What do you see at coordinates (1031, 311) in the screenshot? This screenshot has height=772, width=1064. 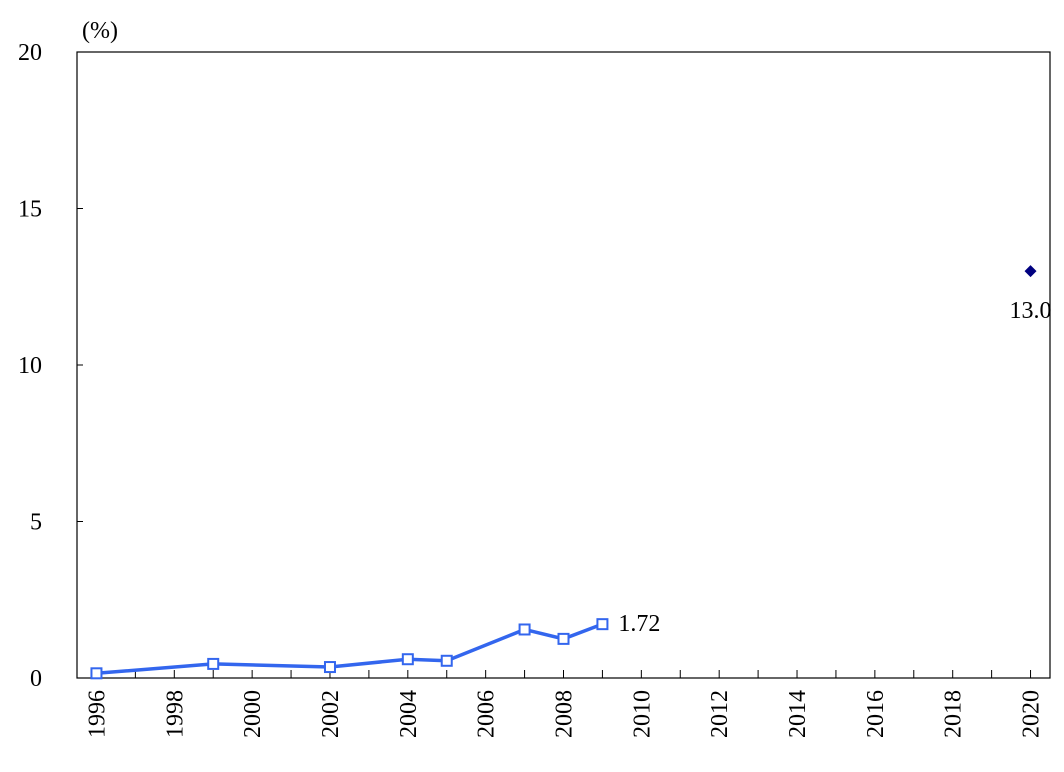 I see `data-label: 13.0` at bounding box center [1031, 311].